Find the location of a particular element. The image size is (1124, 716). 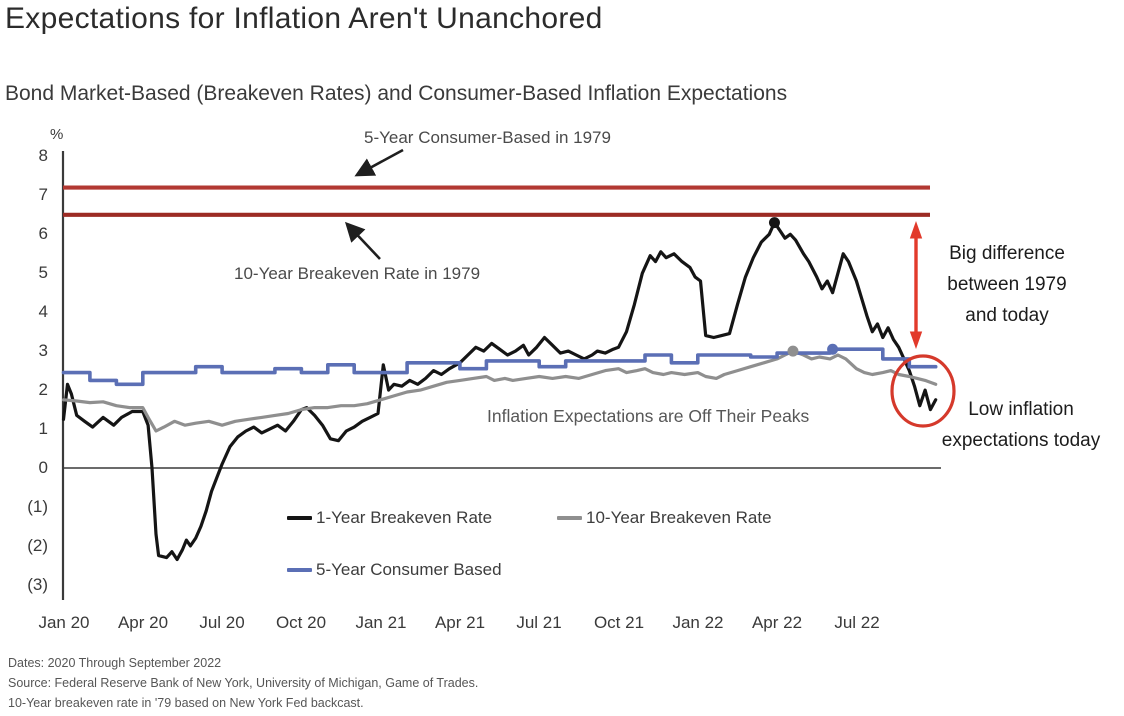

y-tick-label: 1 is located at coordinates (43, 428).